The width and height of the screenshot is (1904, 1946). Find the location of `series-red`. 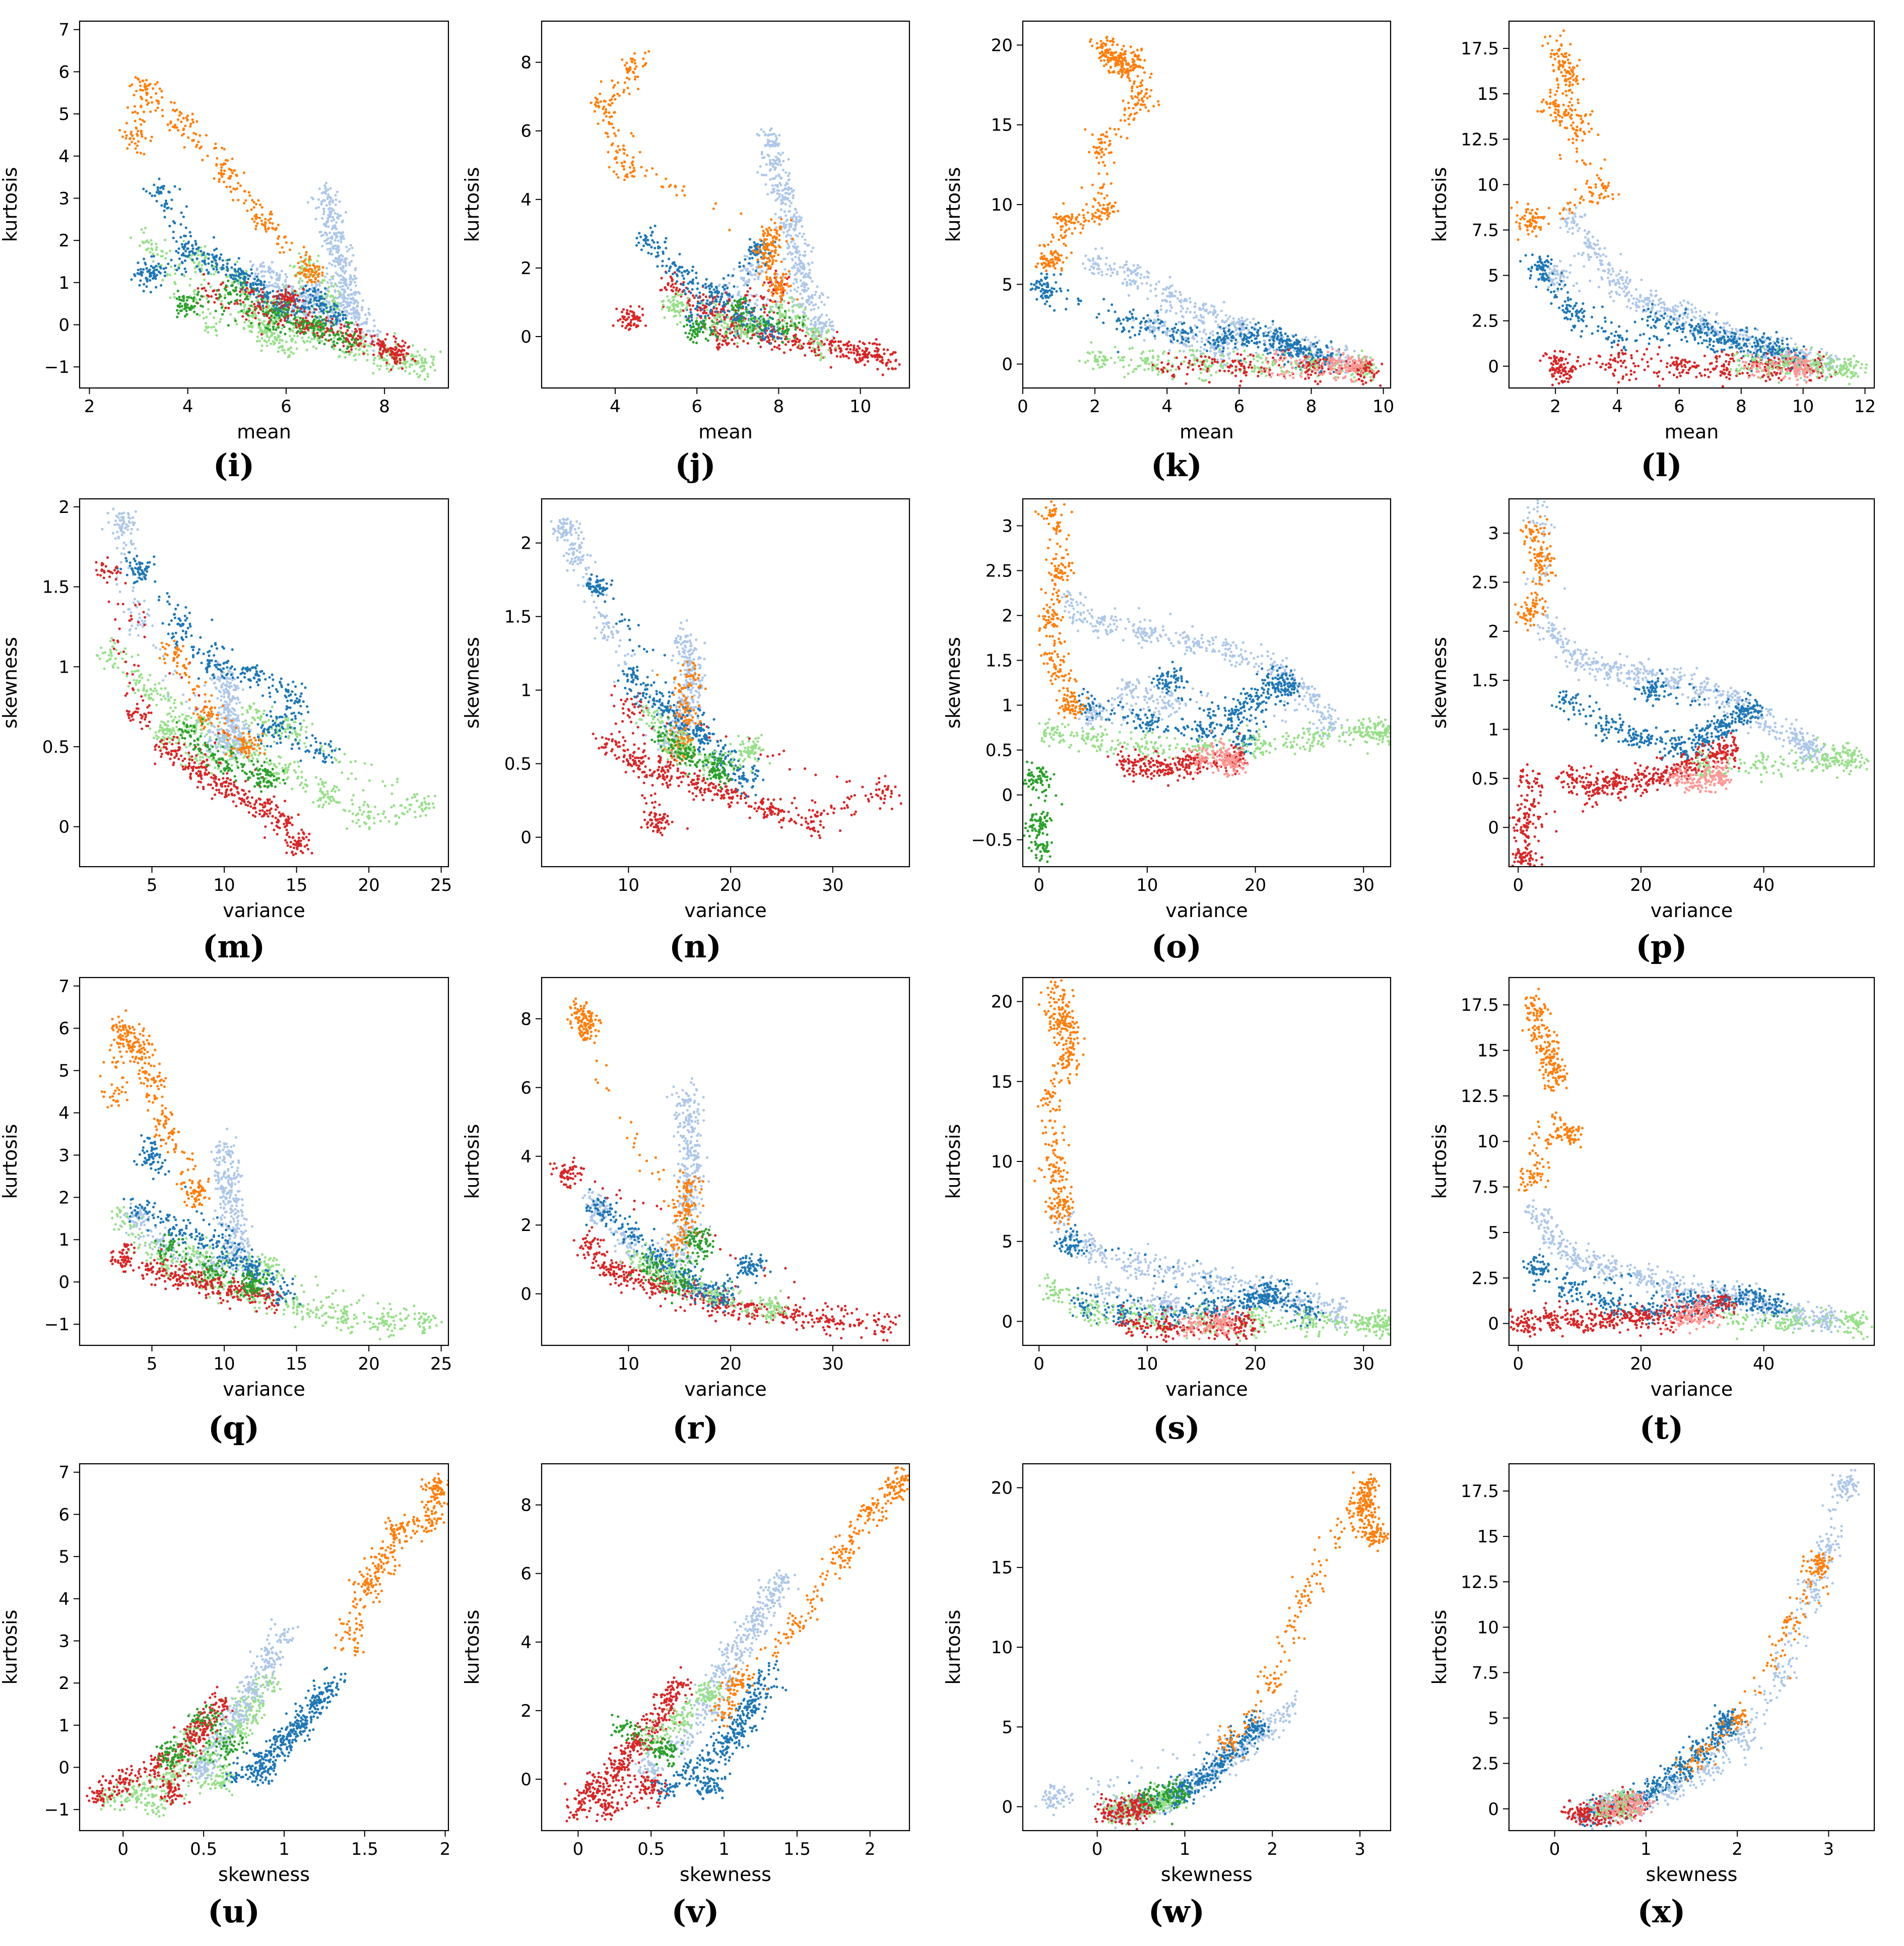

series-red is located at coordinates (757, 321).